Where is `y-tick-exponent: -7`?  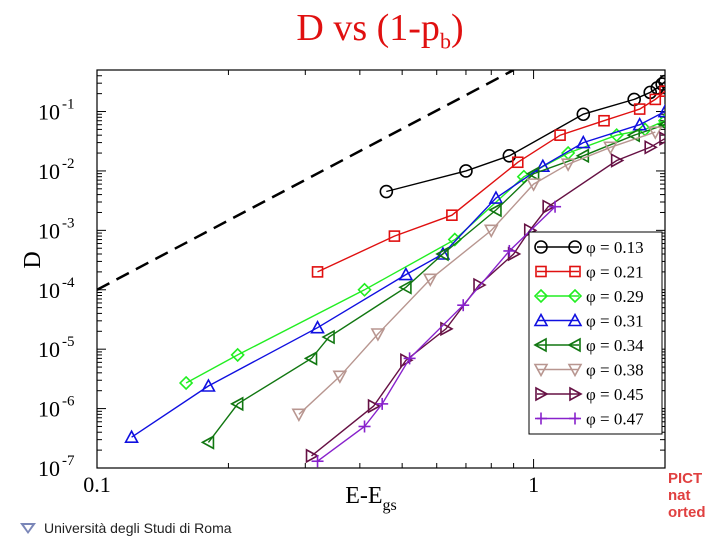
y-tick-exponent: -7 is located at coordinates (68, 461).